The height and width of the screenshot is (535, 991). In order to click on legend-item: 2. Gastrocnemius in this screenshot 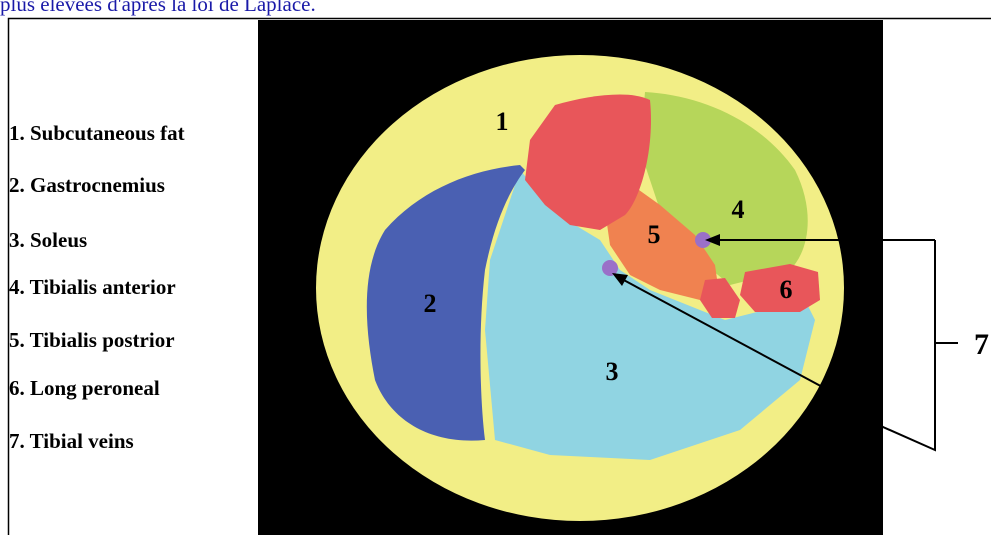, I will do `click(87, 185)`.